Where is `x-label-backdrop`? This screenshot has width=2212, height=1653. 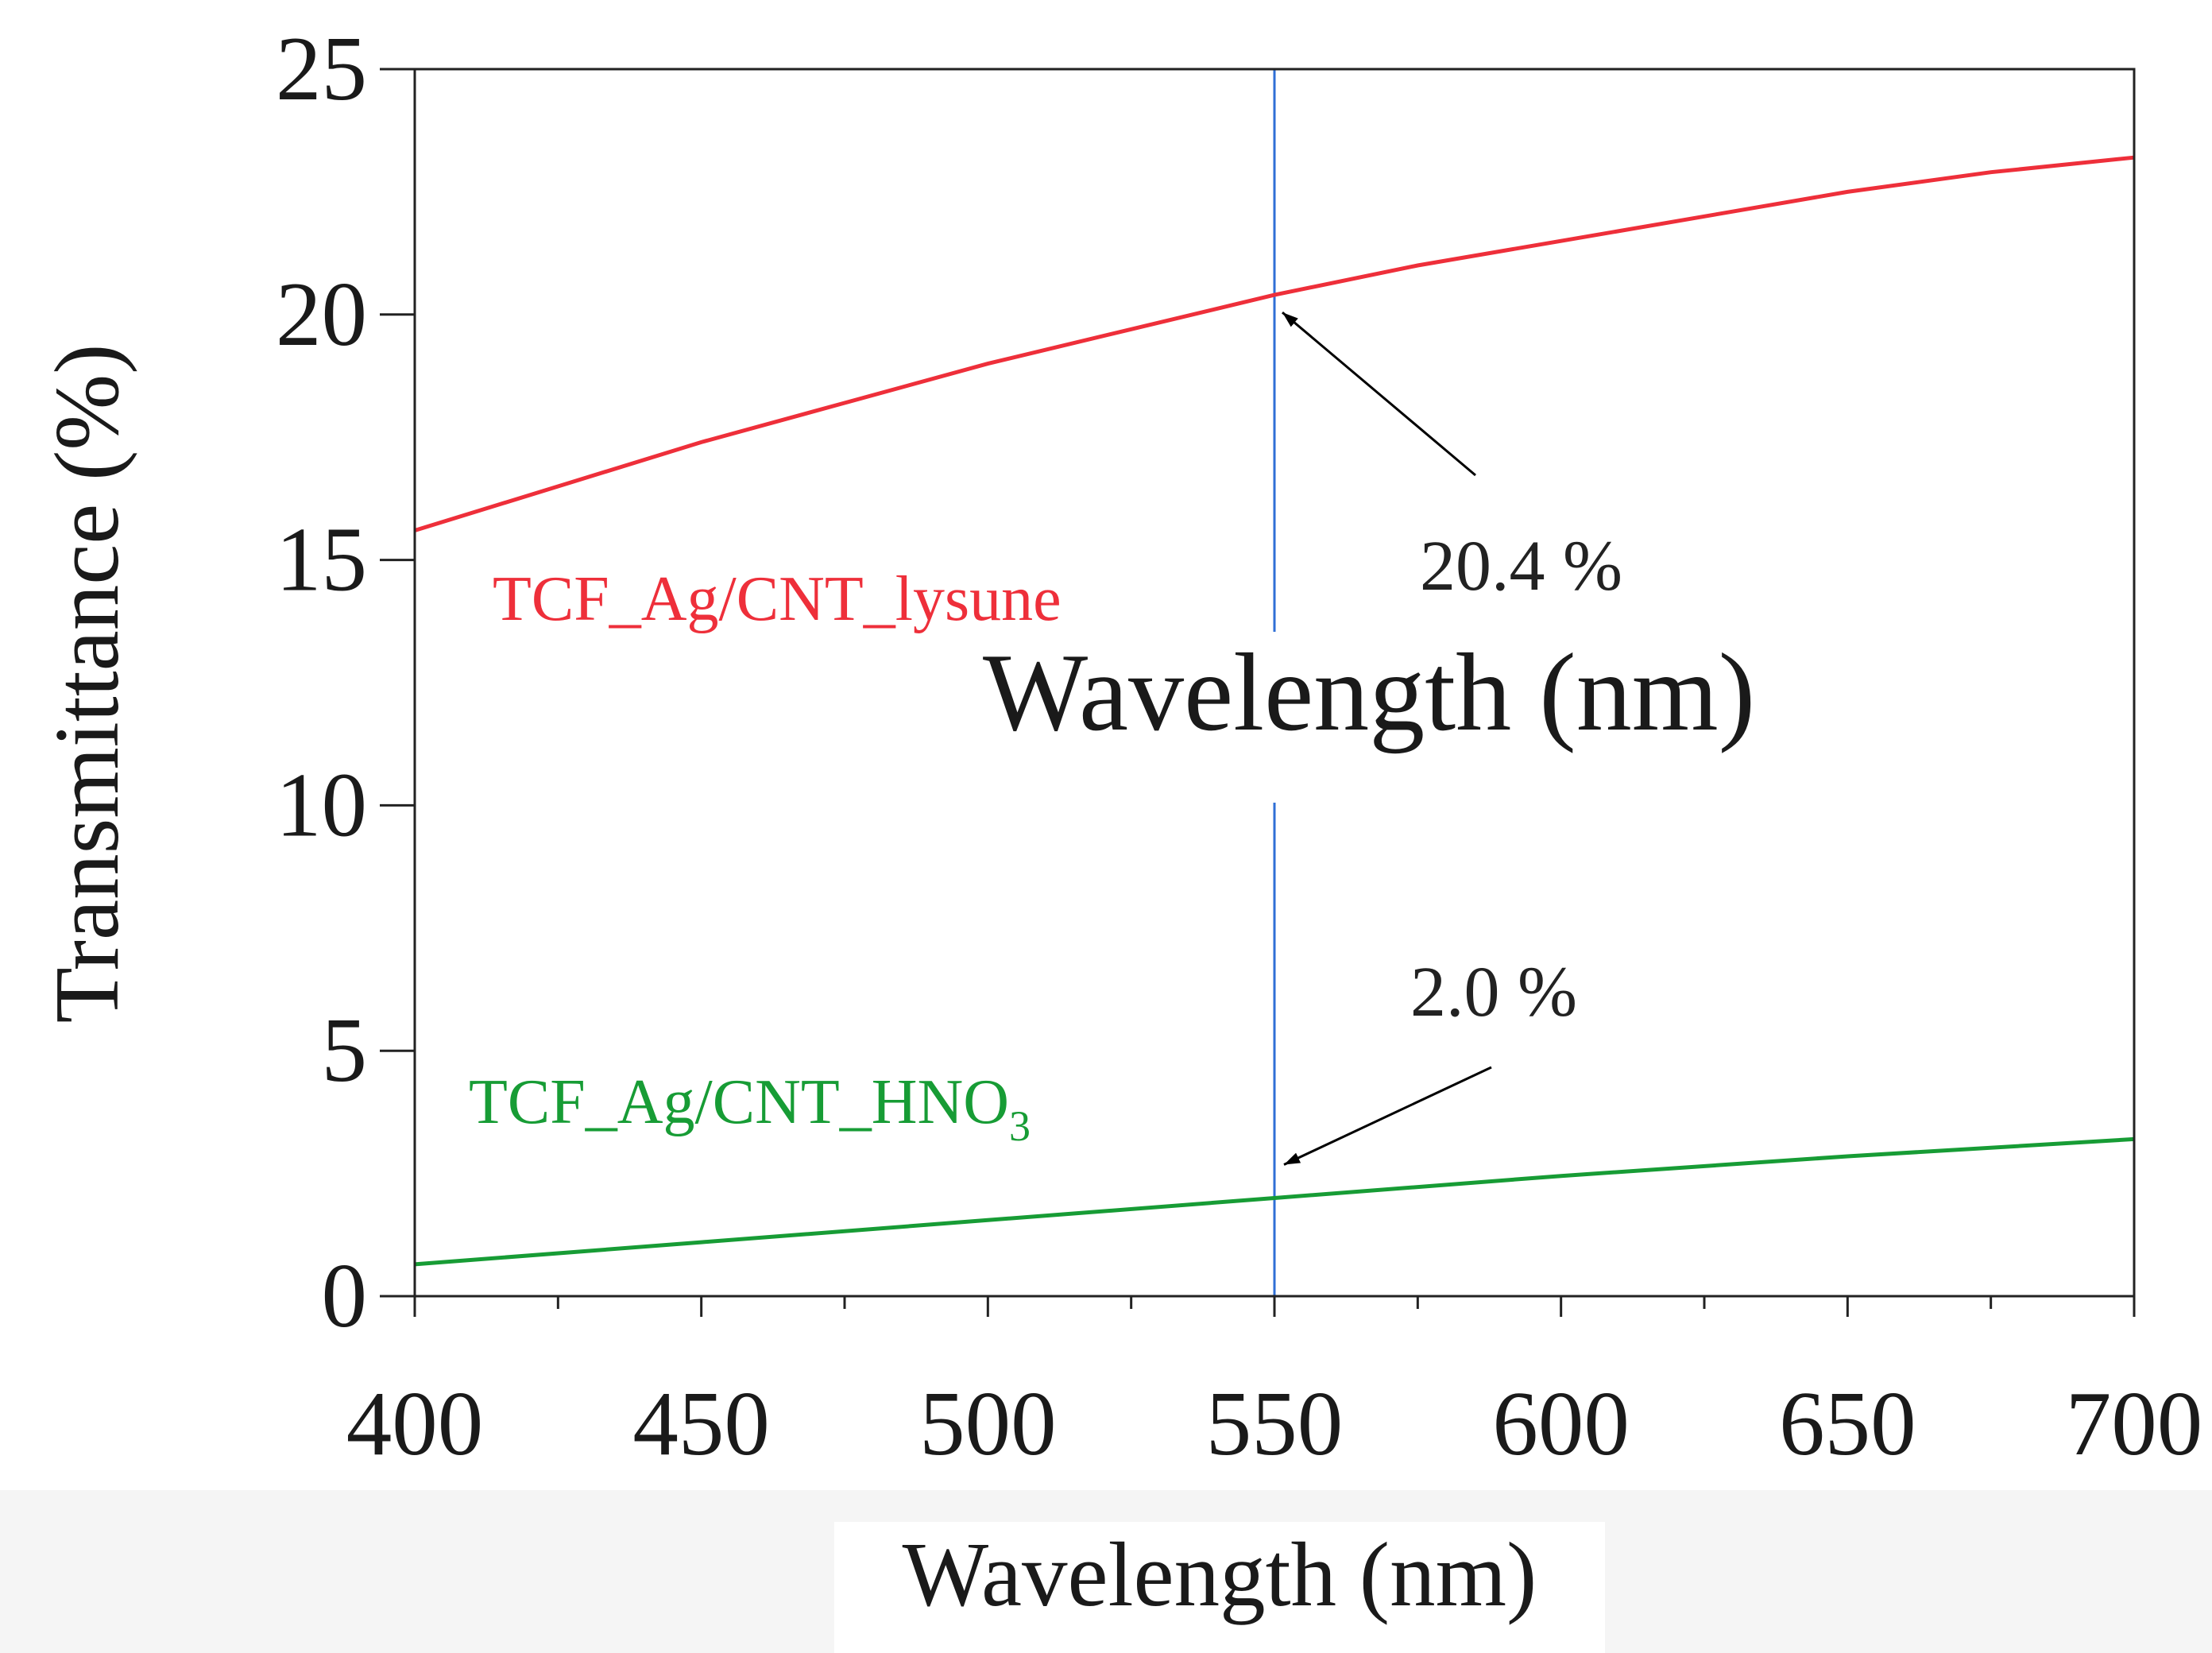
x-label-backdrop is located at coordinates (1219, 1587).